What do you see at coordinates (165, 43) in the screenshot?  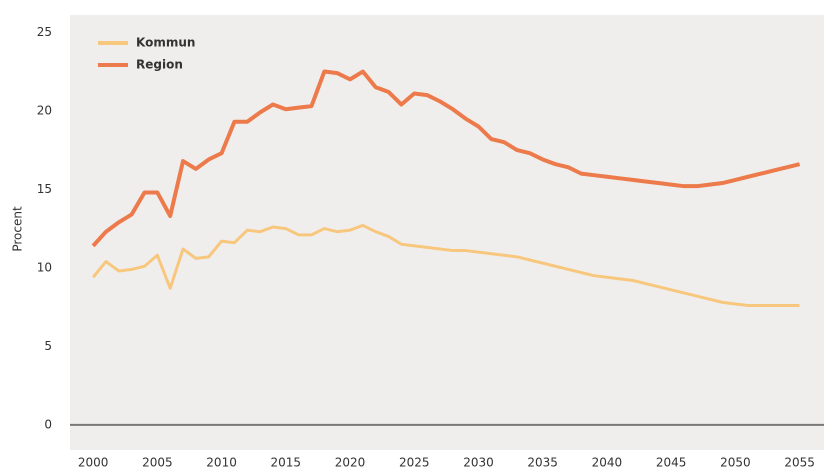 I see `legend-label: Kommun` at bounding box center [165, 43].